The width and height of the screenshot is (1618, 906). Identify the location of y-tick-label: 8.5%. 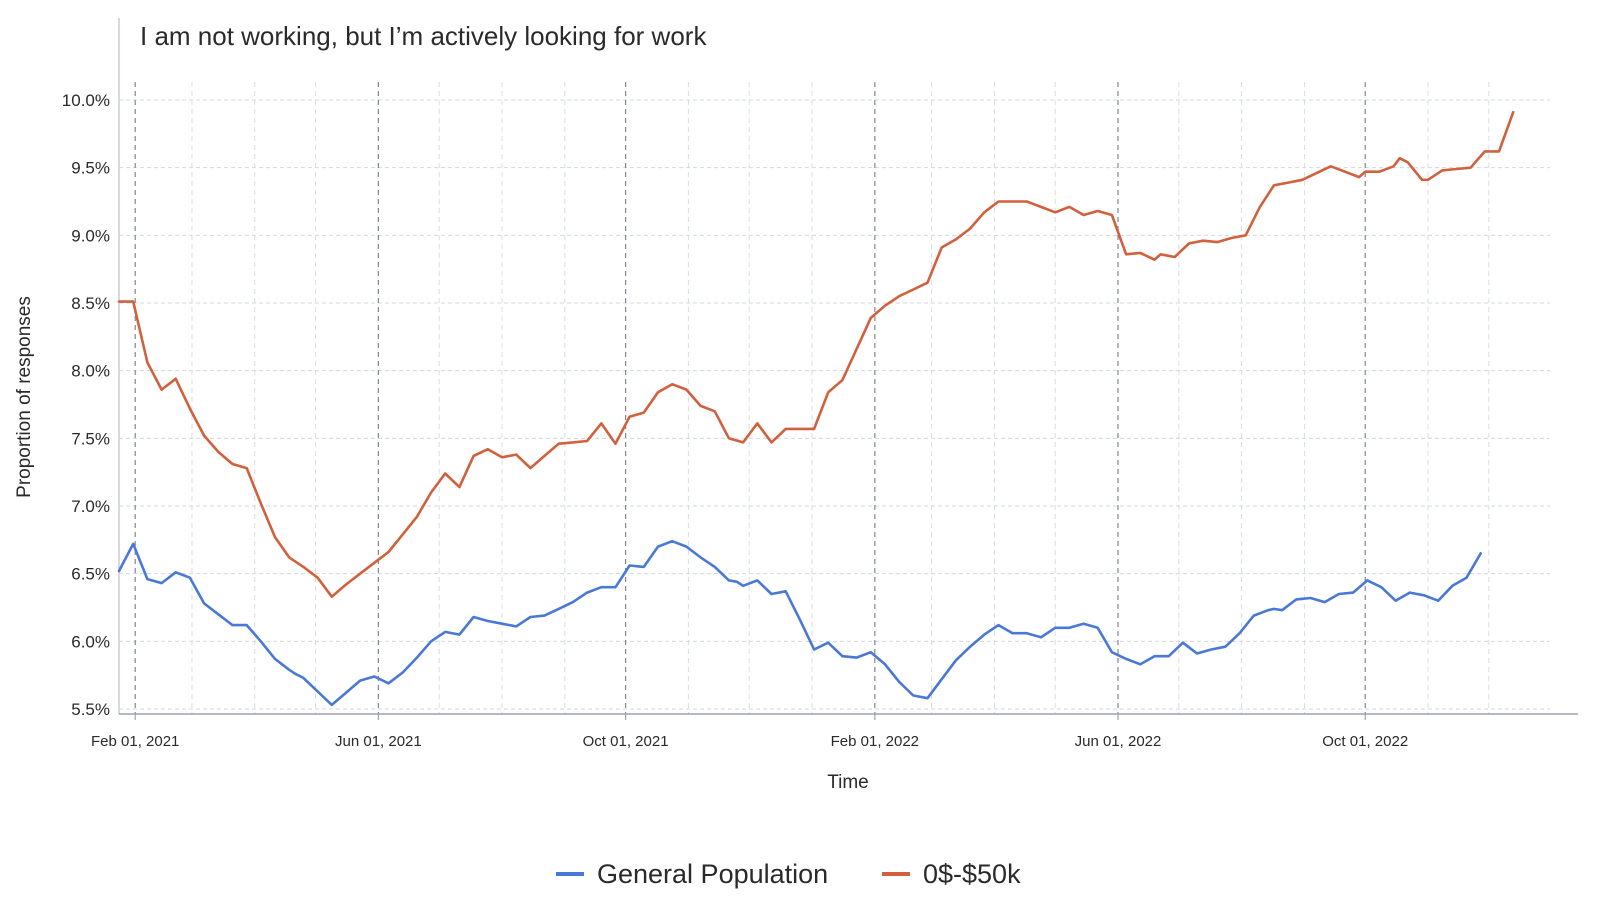
(90, 303).